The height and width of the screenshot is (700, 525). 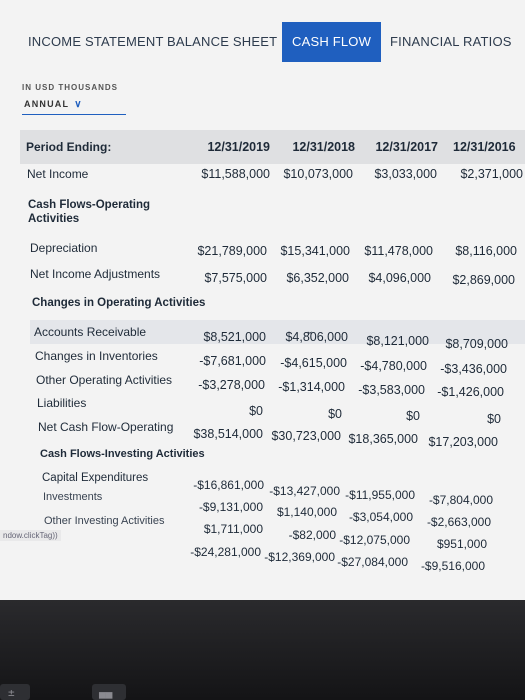 I want to click on table-cell: $21,789,000, so click(x=232, y=251).